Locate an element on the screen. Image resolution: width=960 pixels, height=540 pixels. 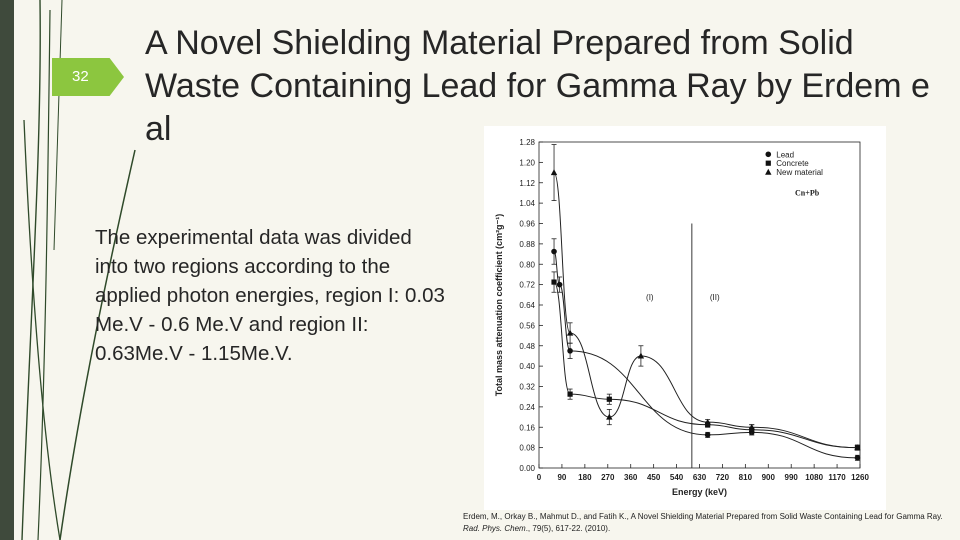
y-tick-label: 1.20 is located at coordinates (527, 162).